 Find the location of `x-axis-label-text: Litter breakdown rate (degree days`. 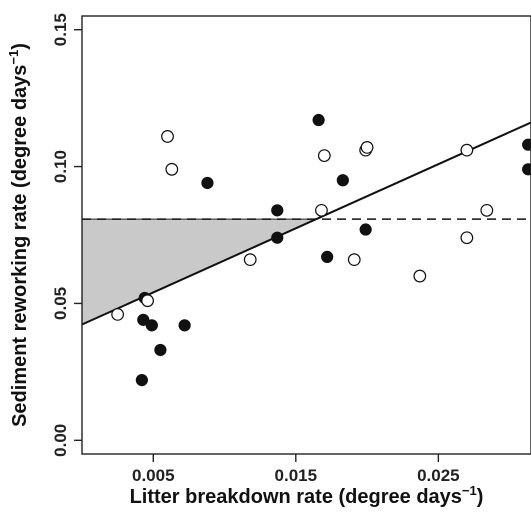

x-axis-label-text: Litter breakdown rate (degree days is located at coordinates (296, 497).